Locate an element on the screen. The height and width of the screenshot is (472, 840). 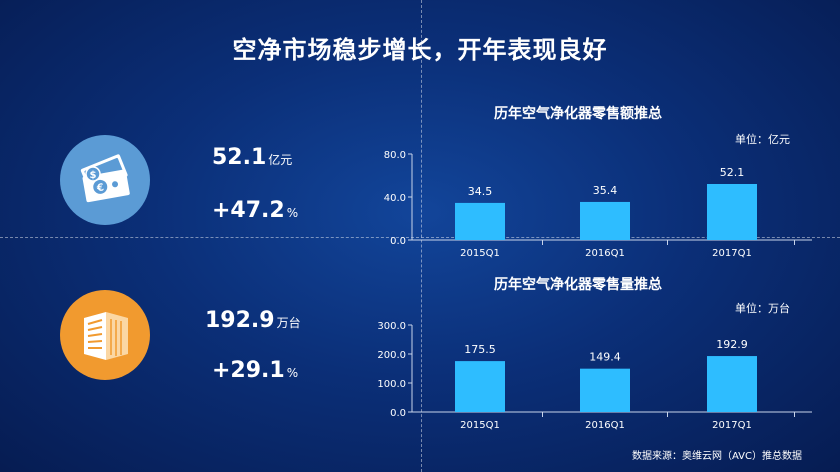
money-icon: € $ is located at coordinates (105, 180).